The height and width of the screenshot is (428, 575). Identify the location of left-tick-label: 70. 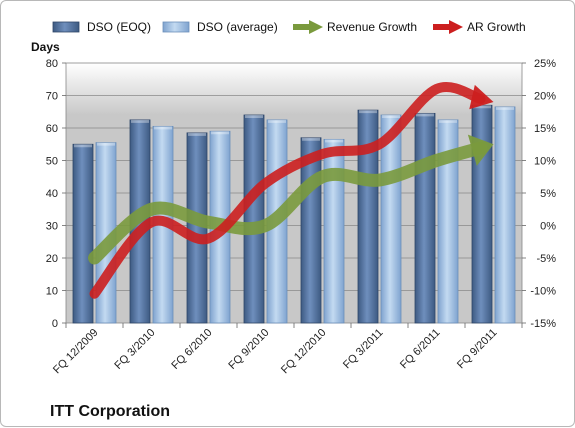
(52, 97).